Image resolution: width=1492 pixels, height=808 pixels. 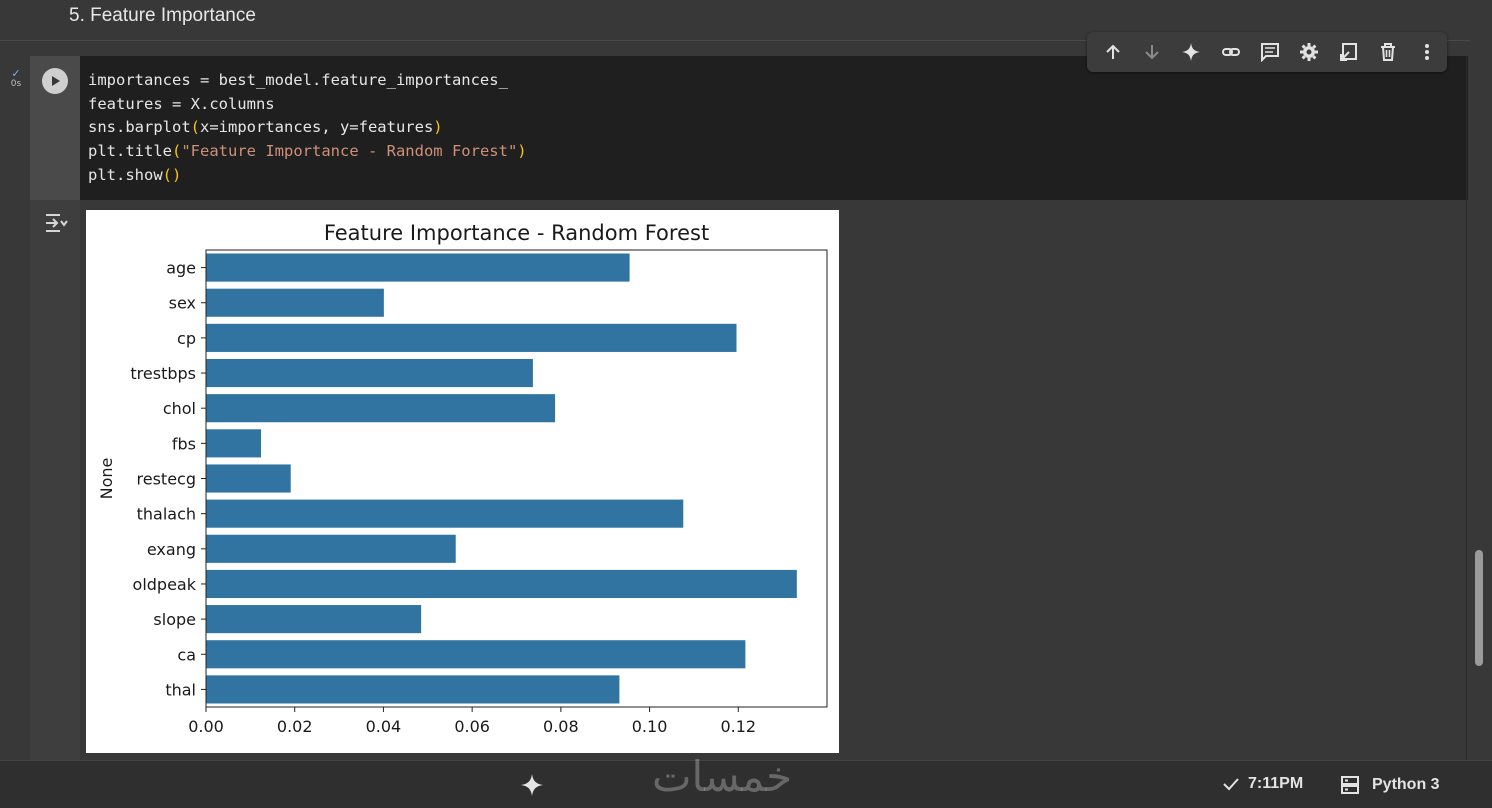 I want to click on y-tick-label: cp, so click(x=186, y=338).